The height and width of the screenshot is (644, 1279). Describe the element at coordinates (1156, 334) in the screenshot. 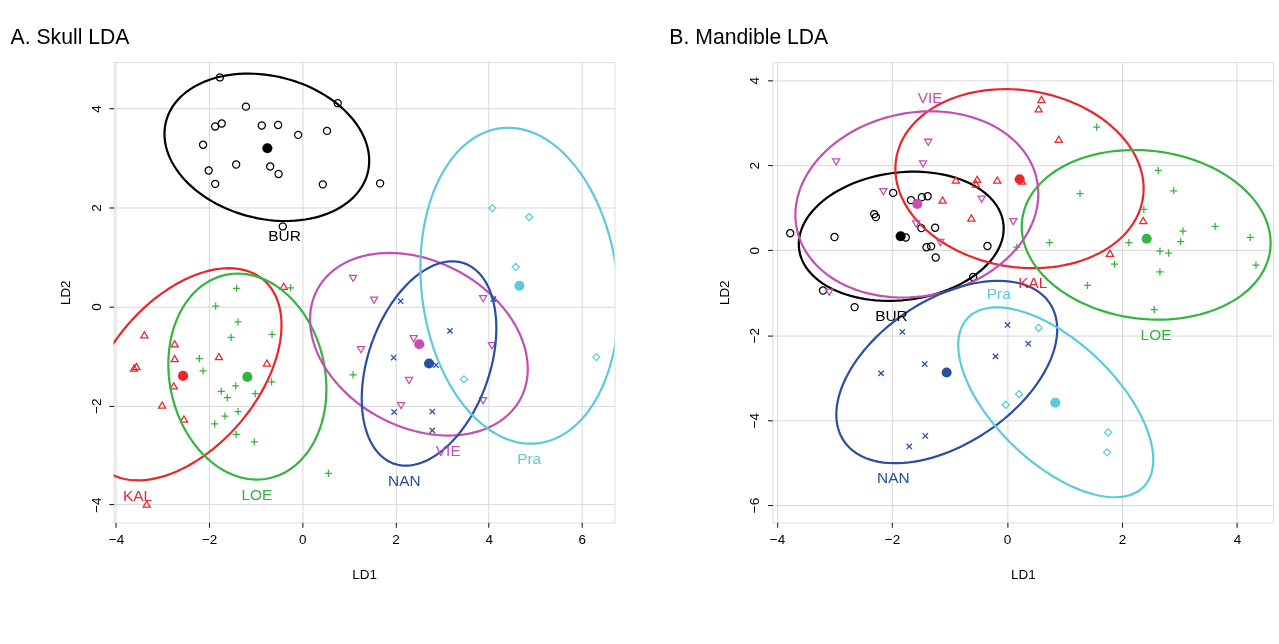

I see `series-label: LOE` at that location.